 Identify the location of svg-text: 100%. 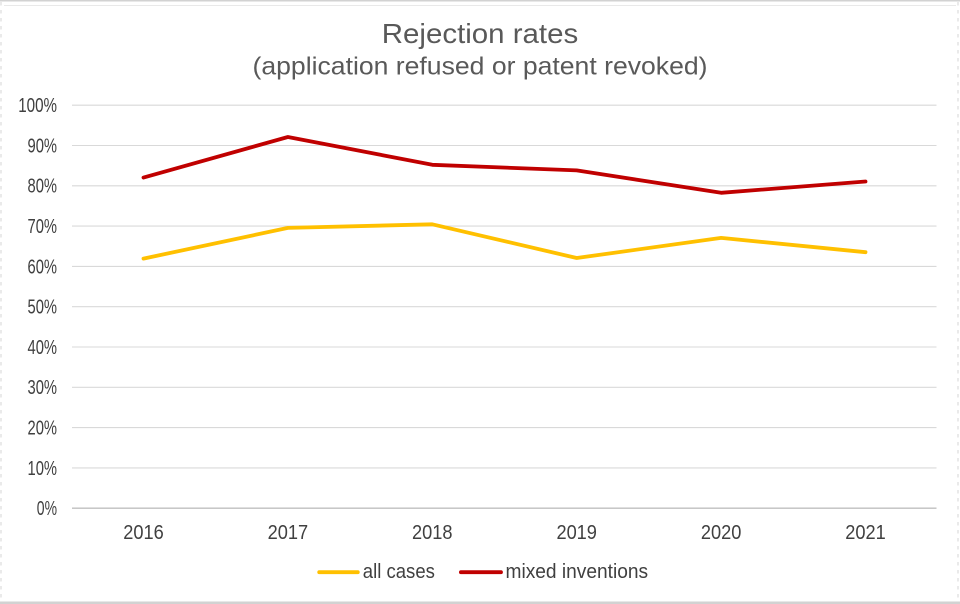
(37, 105).